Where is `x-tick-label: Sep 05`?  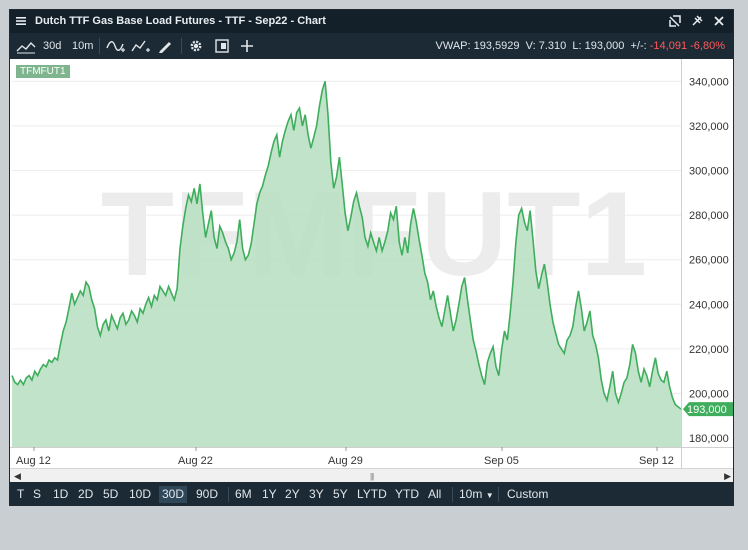 x-tick-label: Sep 05 is located at coordinates (501, 461).